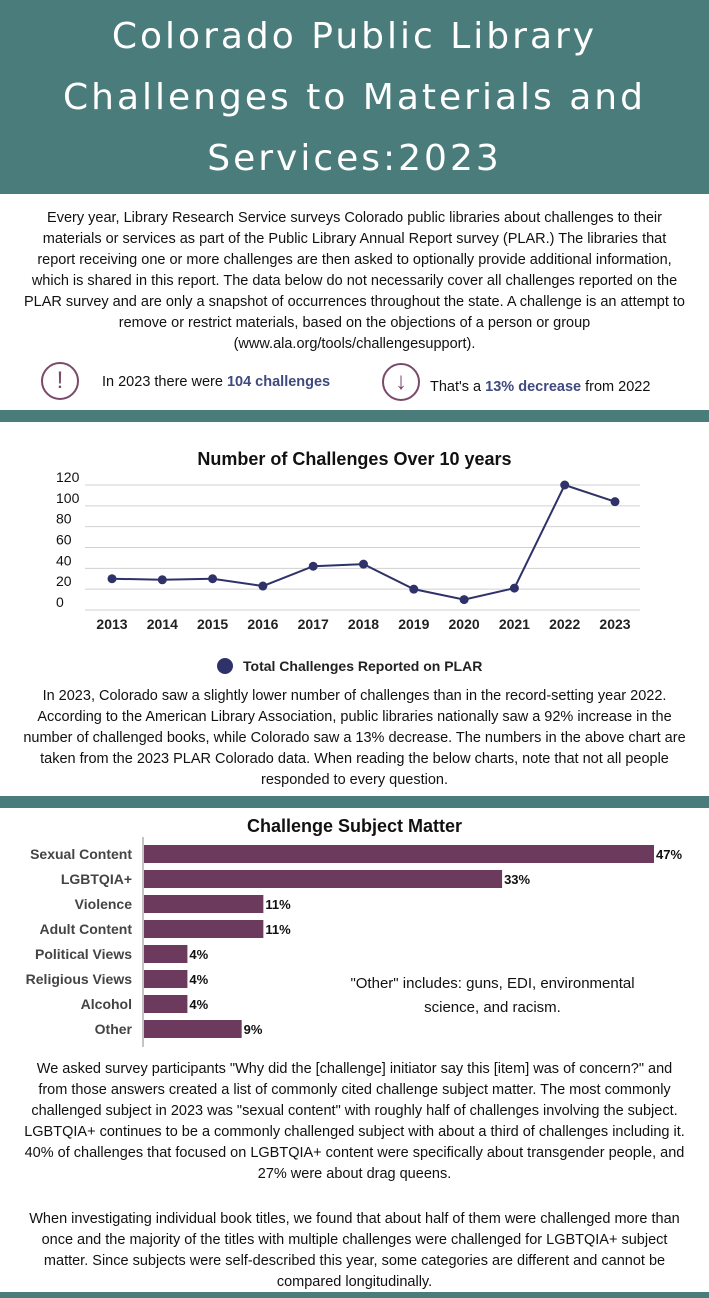  I want to click on bar-category-label: Other, so click(114, 1029).